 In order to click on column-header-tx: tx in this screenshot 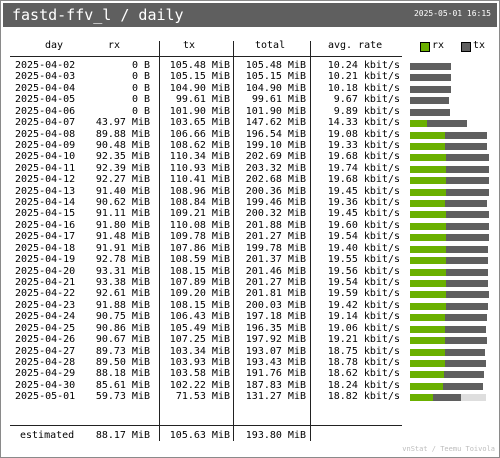, I will do `click(189, 45)`.